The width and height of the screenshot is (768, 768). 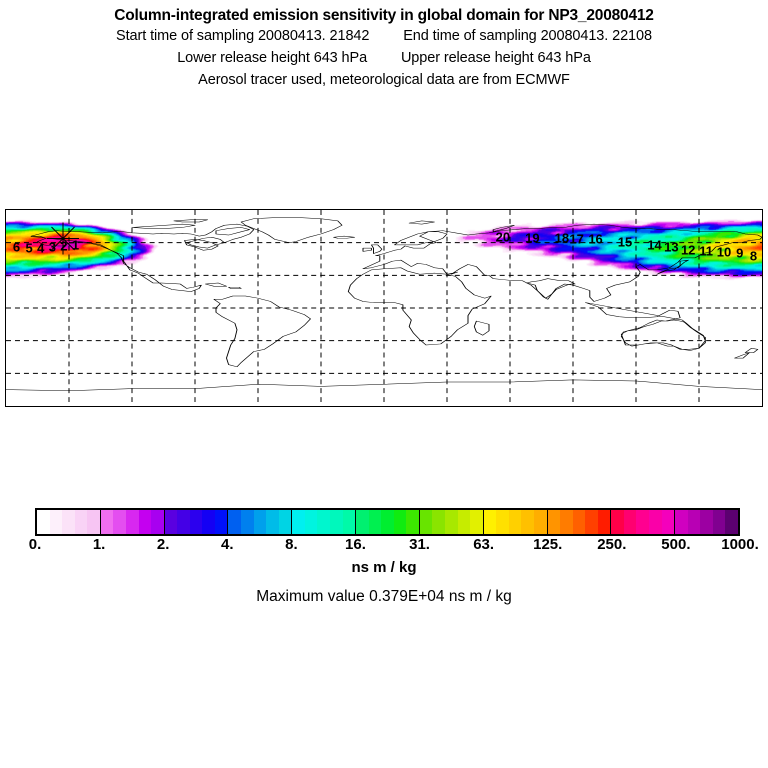 What do you see at coordinates (163, 544) in the screenshot?
I see `colorbar-tick-2: 2.` at bounding box center [163, 544].